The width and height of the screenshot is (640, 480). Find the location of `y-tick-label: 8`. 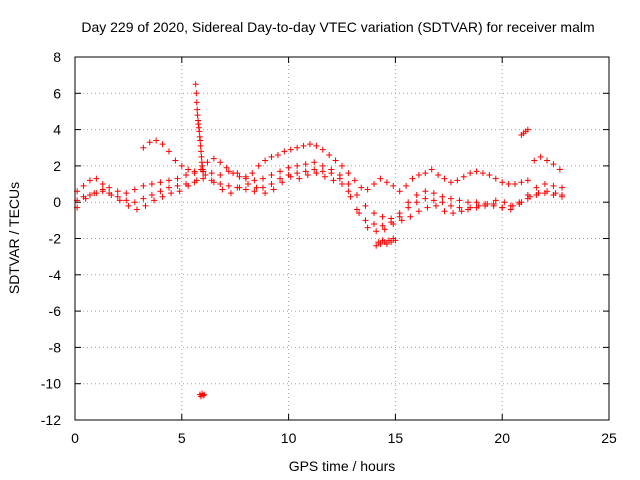

y-tick-label: 8 is located at coordinates (57, 57).